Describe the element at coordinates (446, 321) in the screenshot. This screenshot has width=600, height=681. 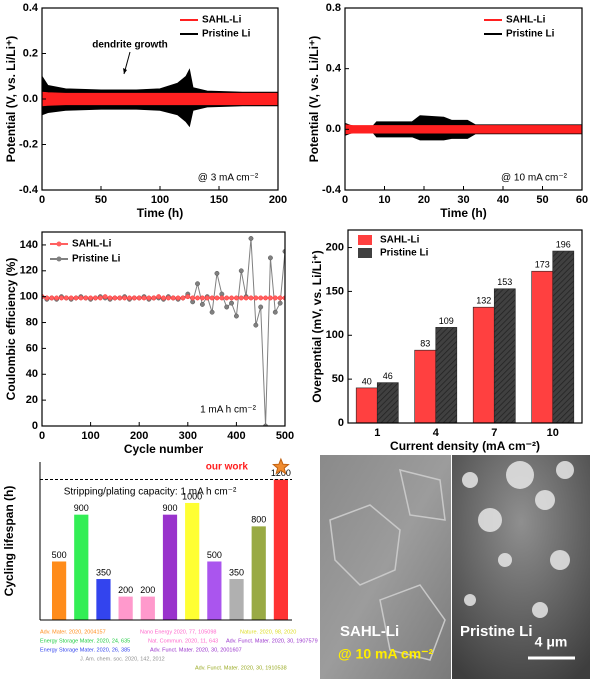
I see `bar-value-label: 109` at that location.